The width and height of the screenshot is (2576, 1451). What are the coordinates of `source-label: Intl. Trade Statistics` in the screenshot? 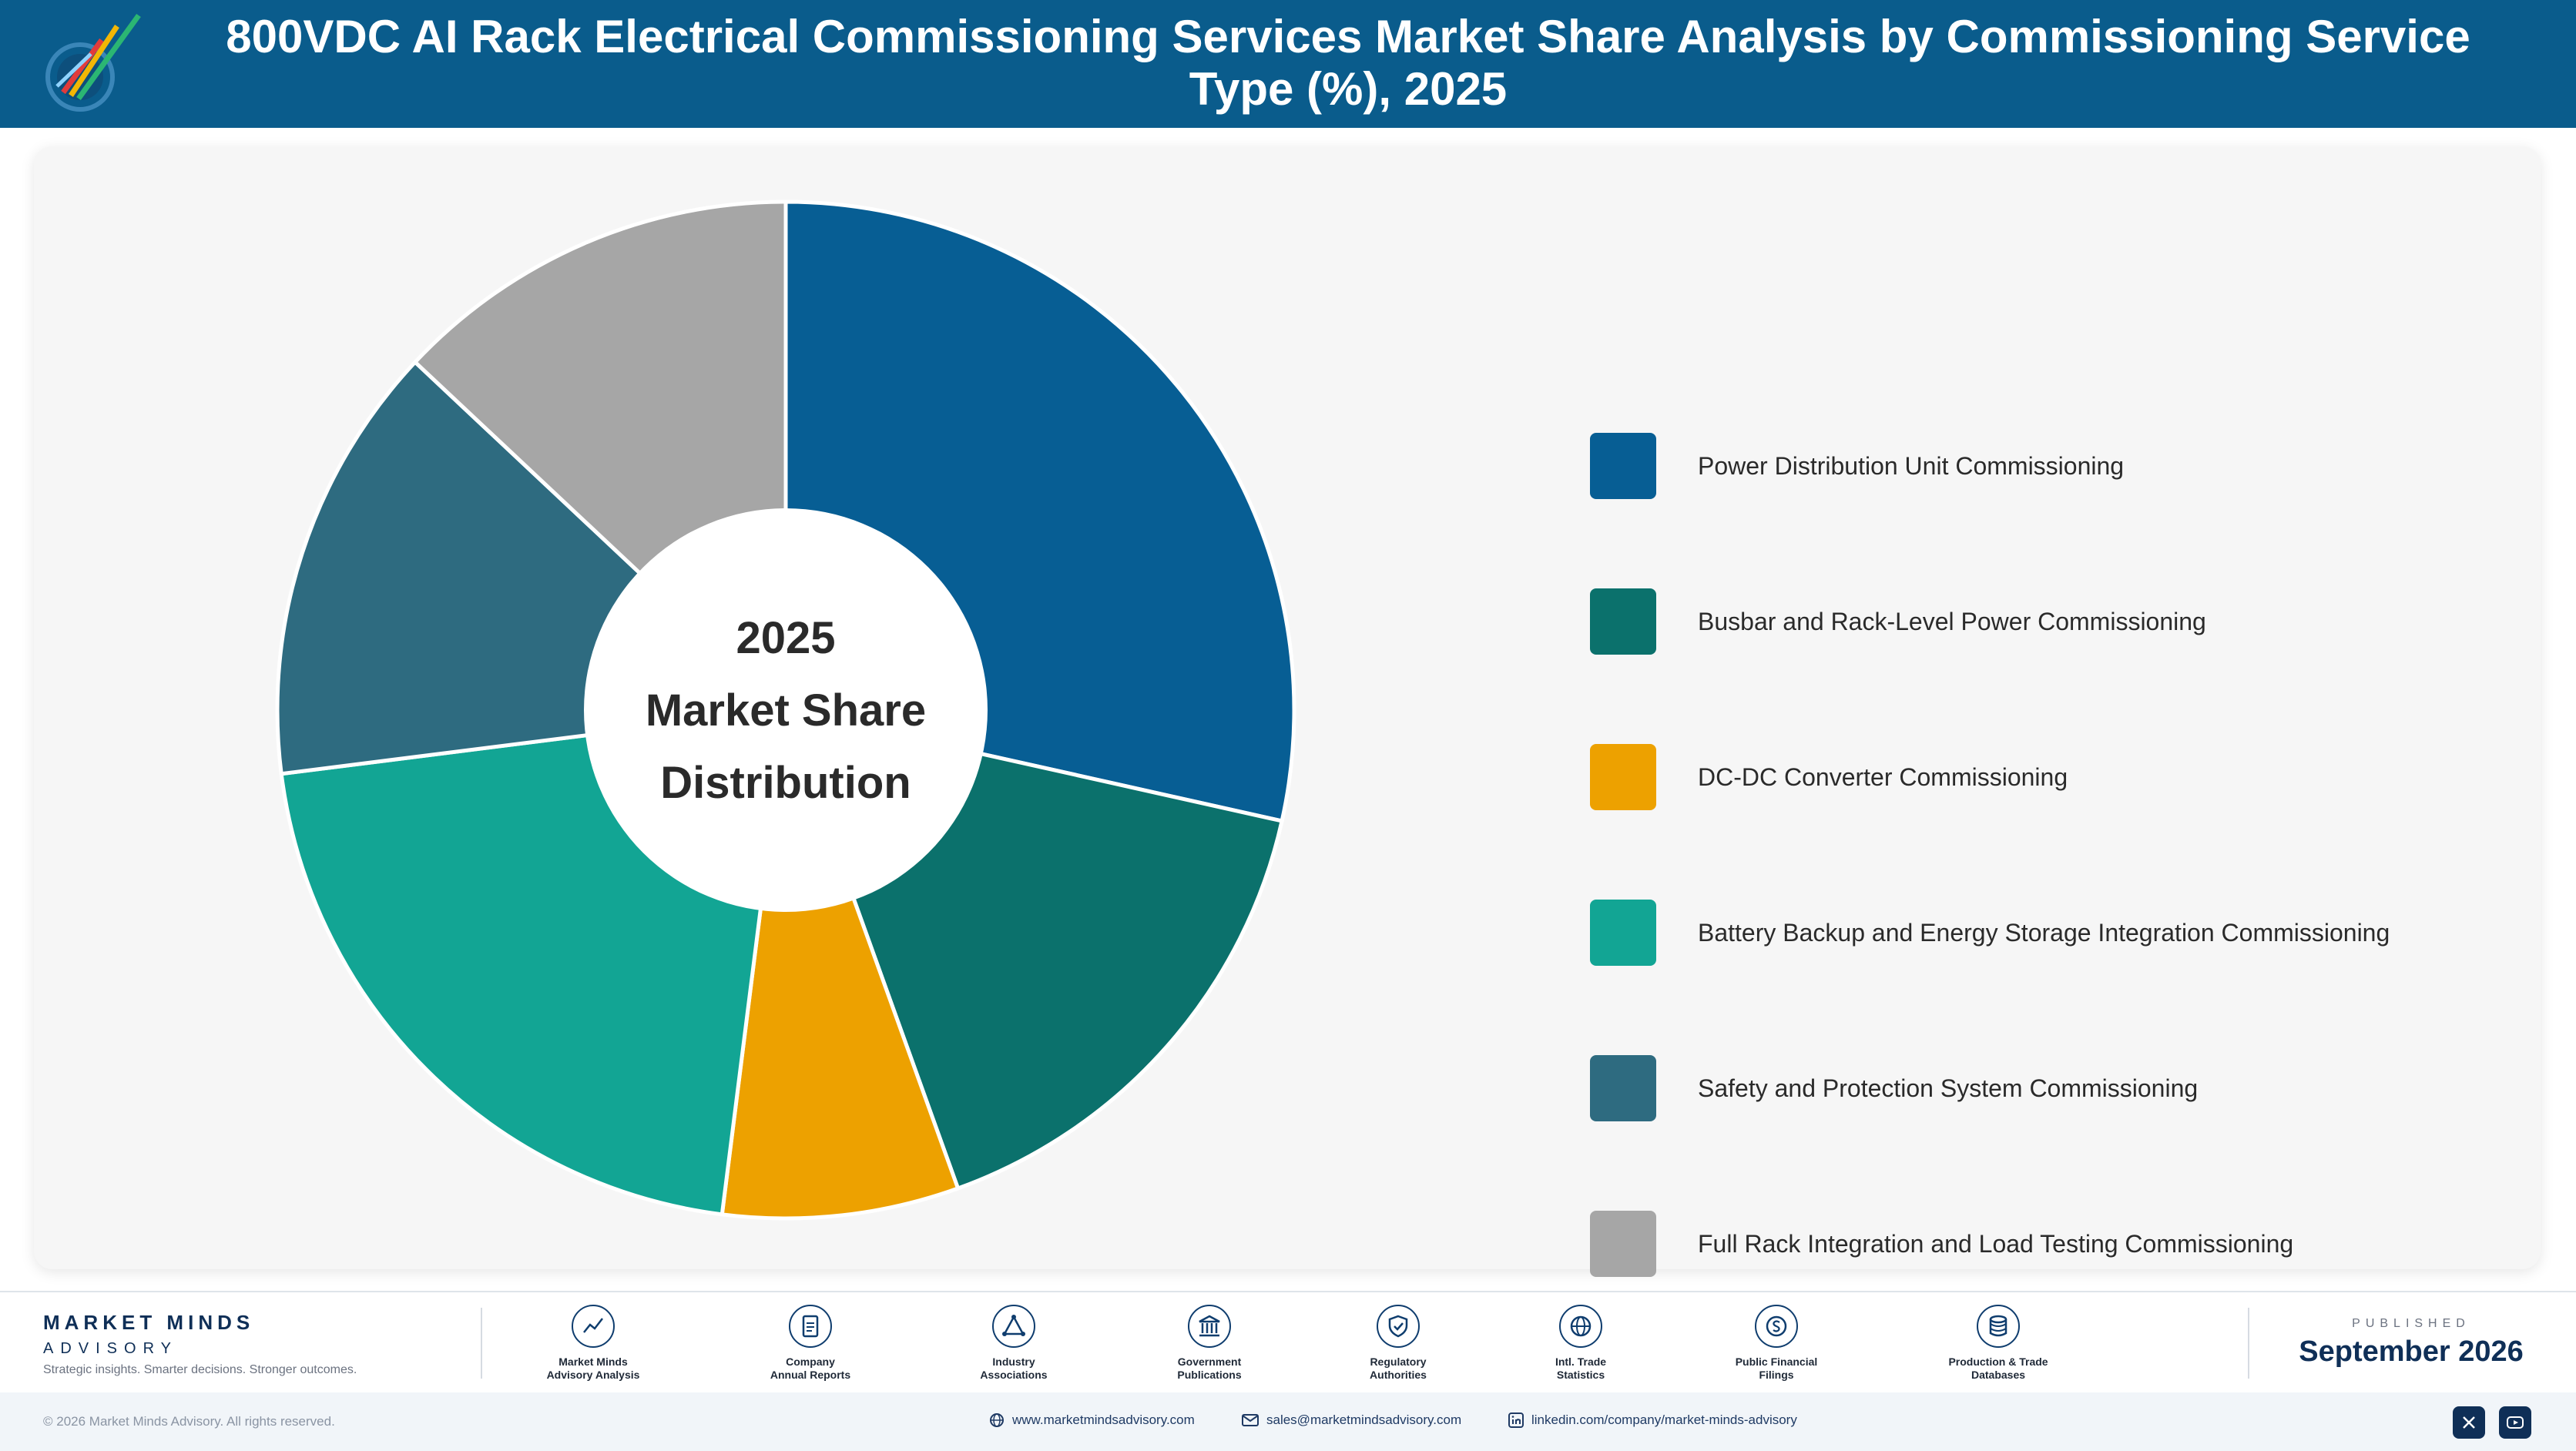 It's located at (1581, 1368).